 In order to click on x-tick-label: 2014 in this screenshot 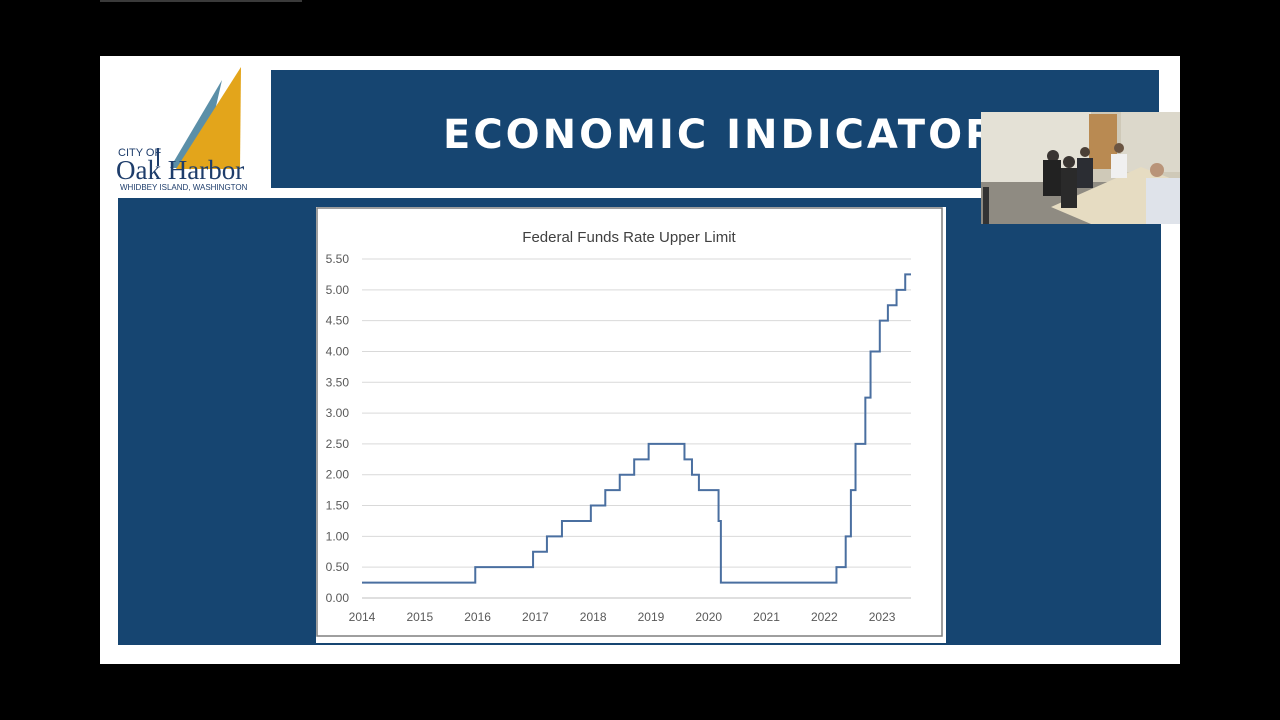, I will do `click(362, 617)`.